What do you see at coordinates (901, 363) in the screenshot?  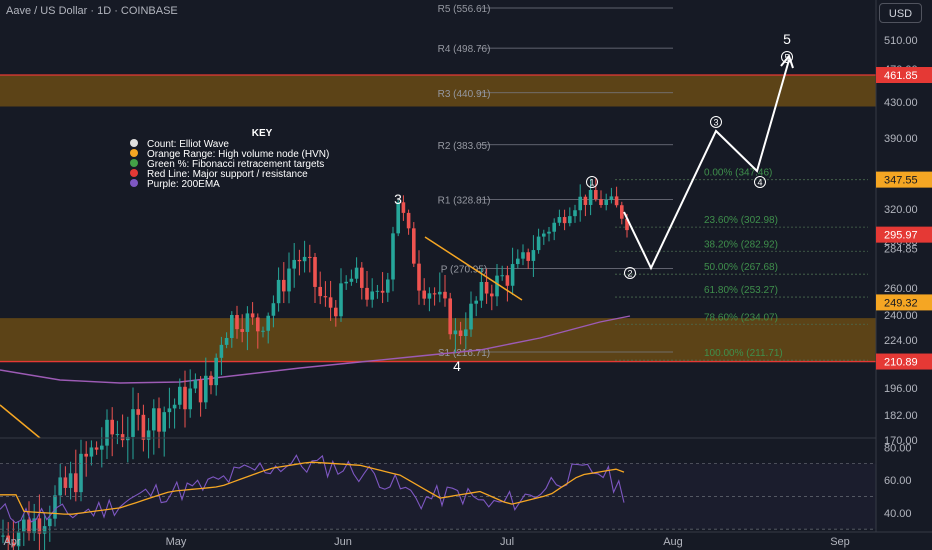 I see `price-badge-label: 210.89` at bounding box center [901, 363].